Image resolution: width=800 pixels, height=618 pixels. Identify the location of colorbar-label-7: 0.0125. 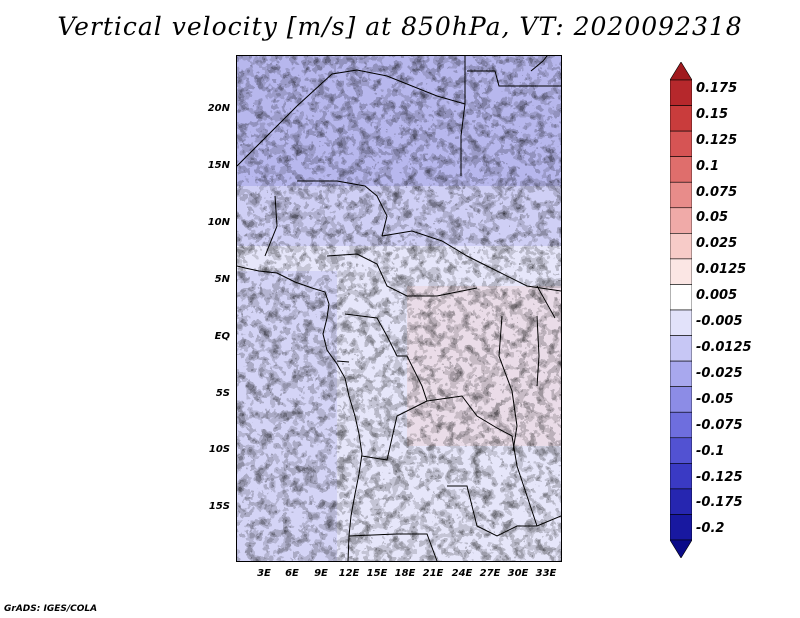
(721, 269).